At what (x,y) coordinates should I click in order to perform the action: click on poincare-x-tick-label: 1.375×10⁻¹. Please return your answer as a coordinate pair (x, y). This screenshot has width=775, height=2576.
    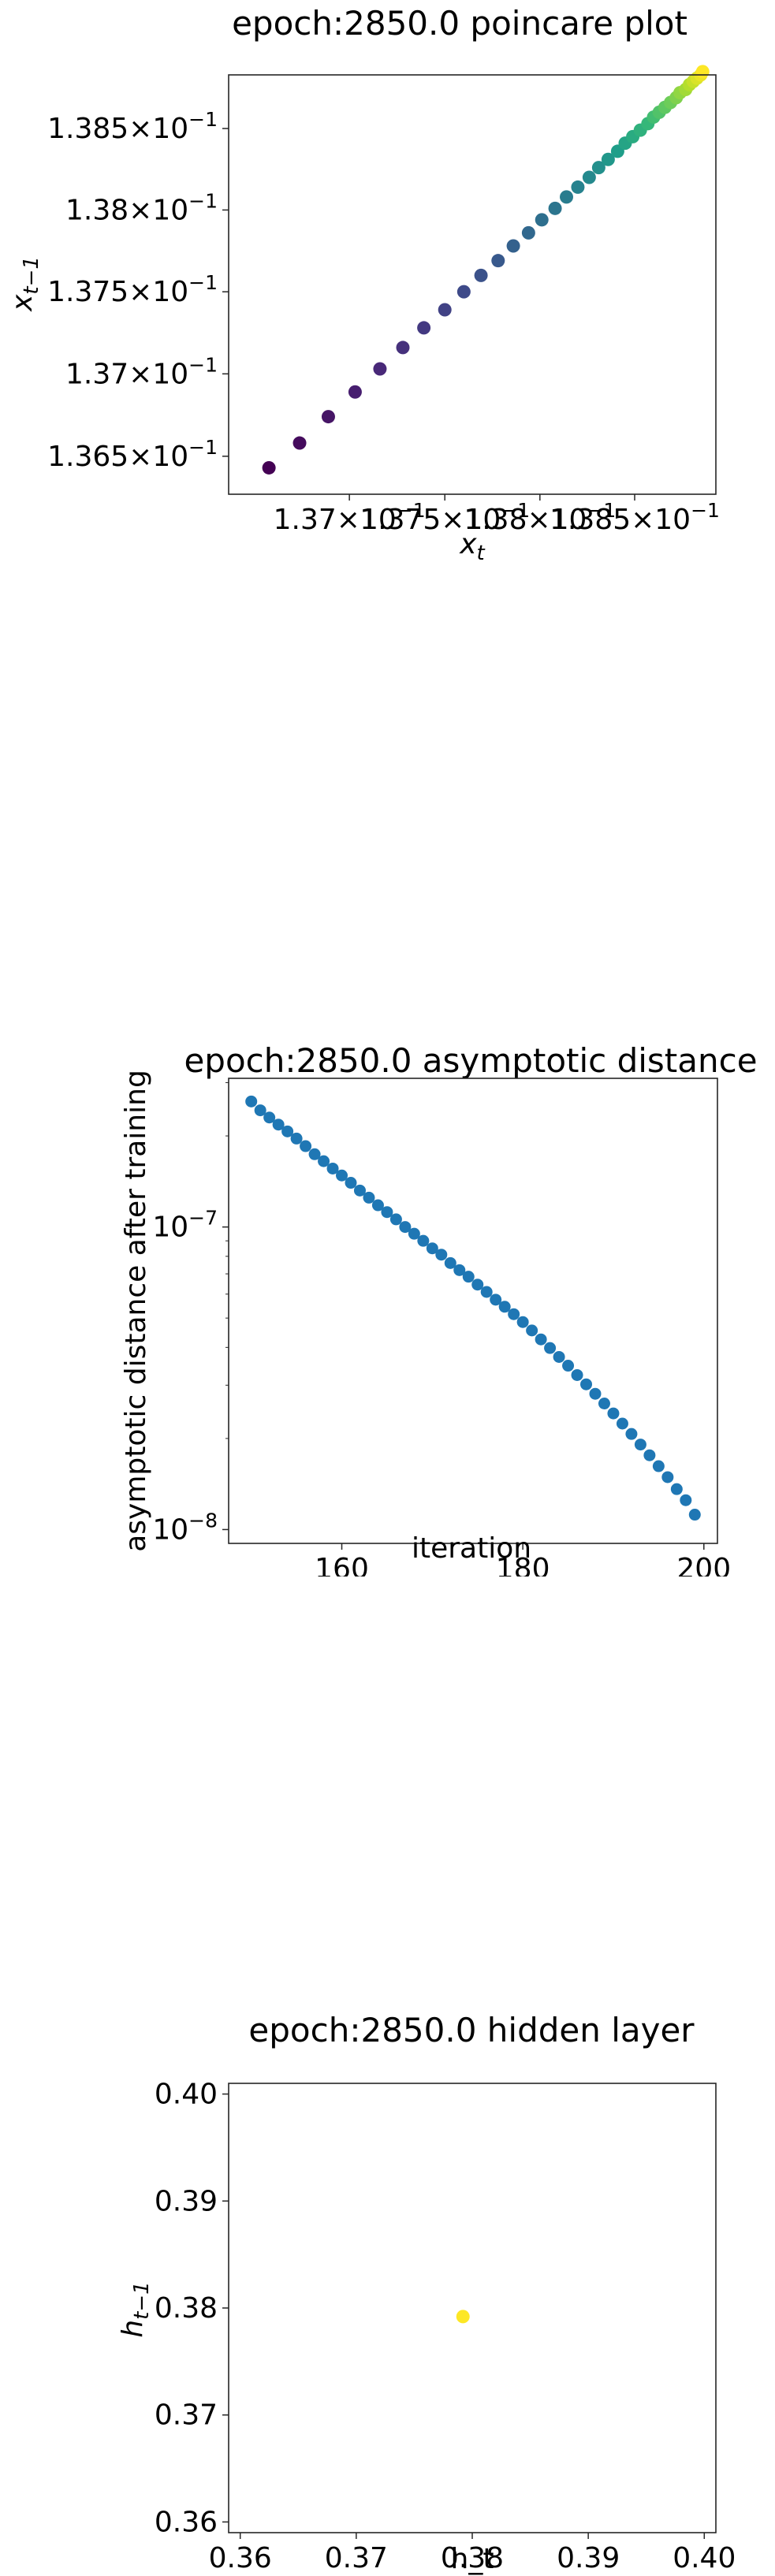
    Looking at the image, I should click on (445, 517).